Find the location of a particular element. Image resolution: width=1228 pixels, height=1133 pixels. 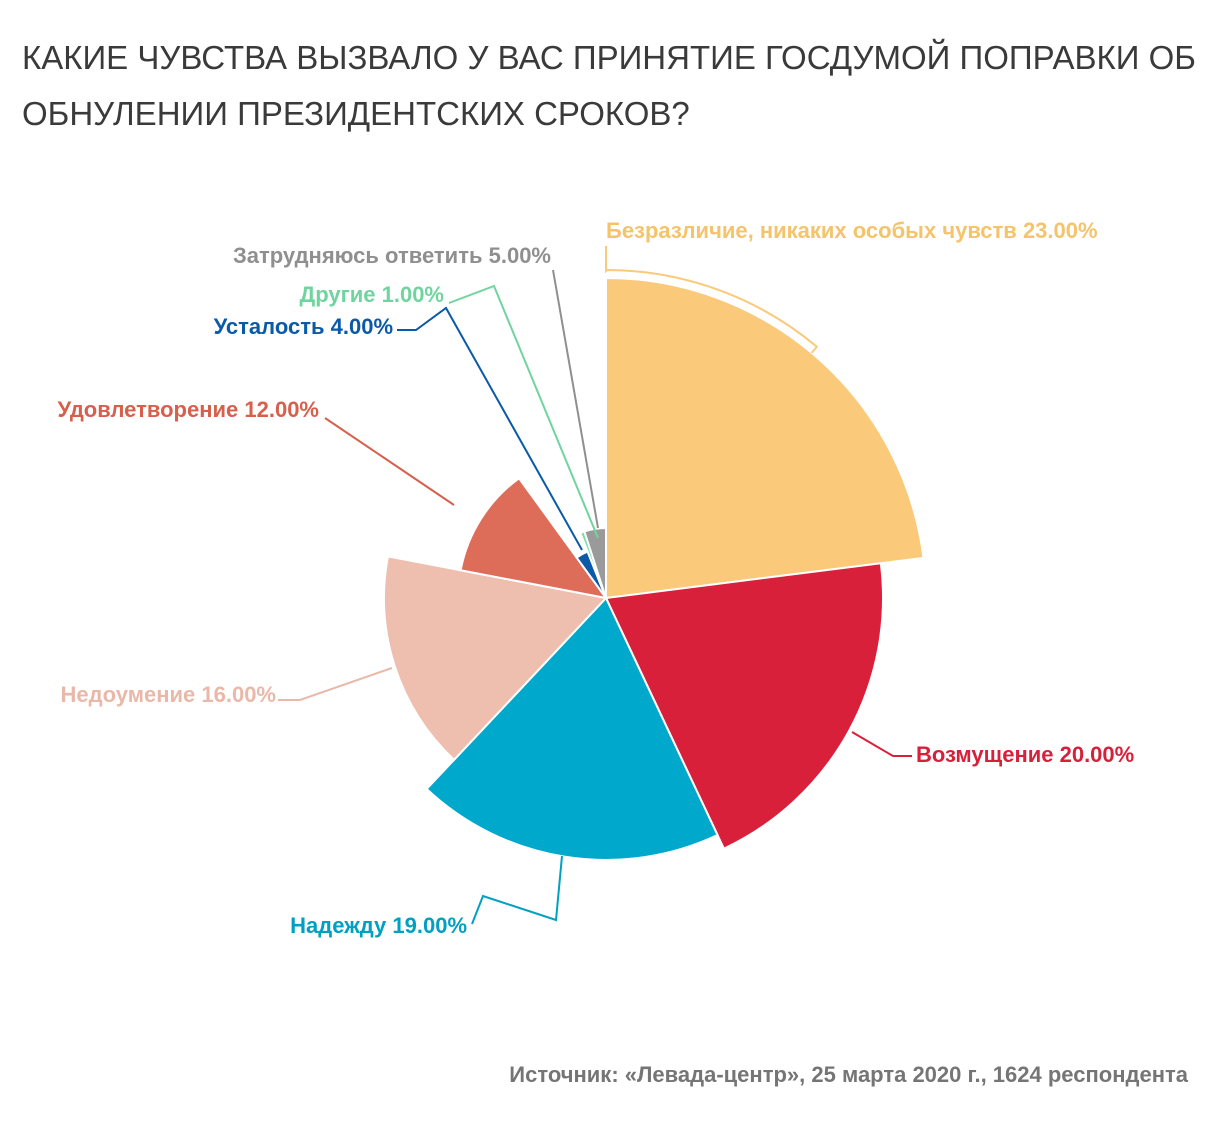

slice-label: Возмущение 20.00% is located at coordinates (1025, 754).